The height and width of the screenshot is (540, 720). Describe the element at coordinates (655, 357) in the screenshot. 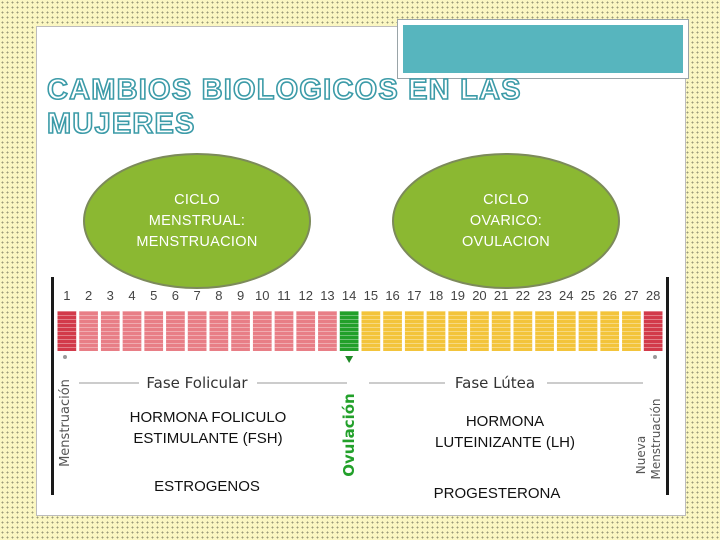

I see `dot-right` at that location.